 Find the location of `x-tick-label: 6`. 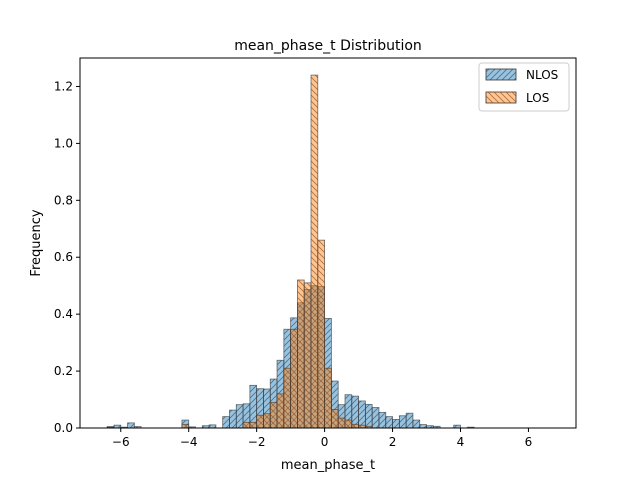

x-tick-label: 6 is located at coordinates (529, 442).